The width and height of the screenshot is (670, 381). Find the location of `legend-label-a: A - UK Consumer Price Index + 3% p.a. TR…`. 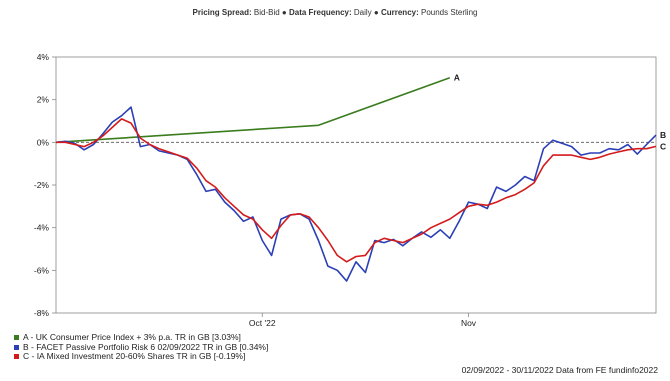

legend-label-a: A - UK Consumer Price Index + 3% p.a. TR… is located at coordinates (132, 337).